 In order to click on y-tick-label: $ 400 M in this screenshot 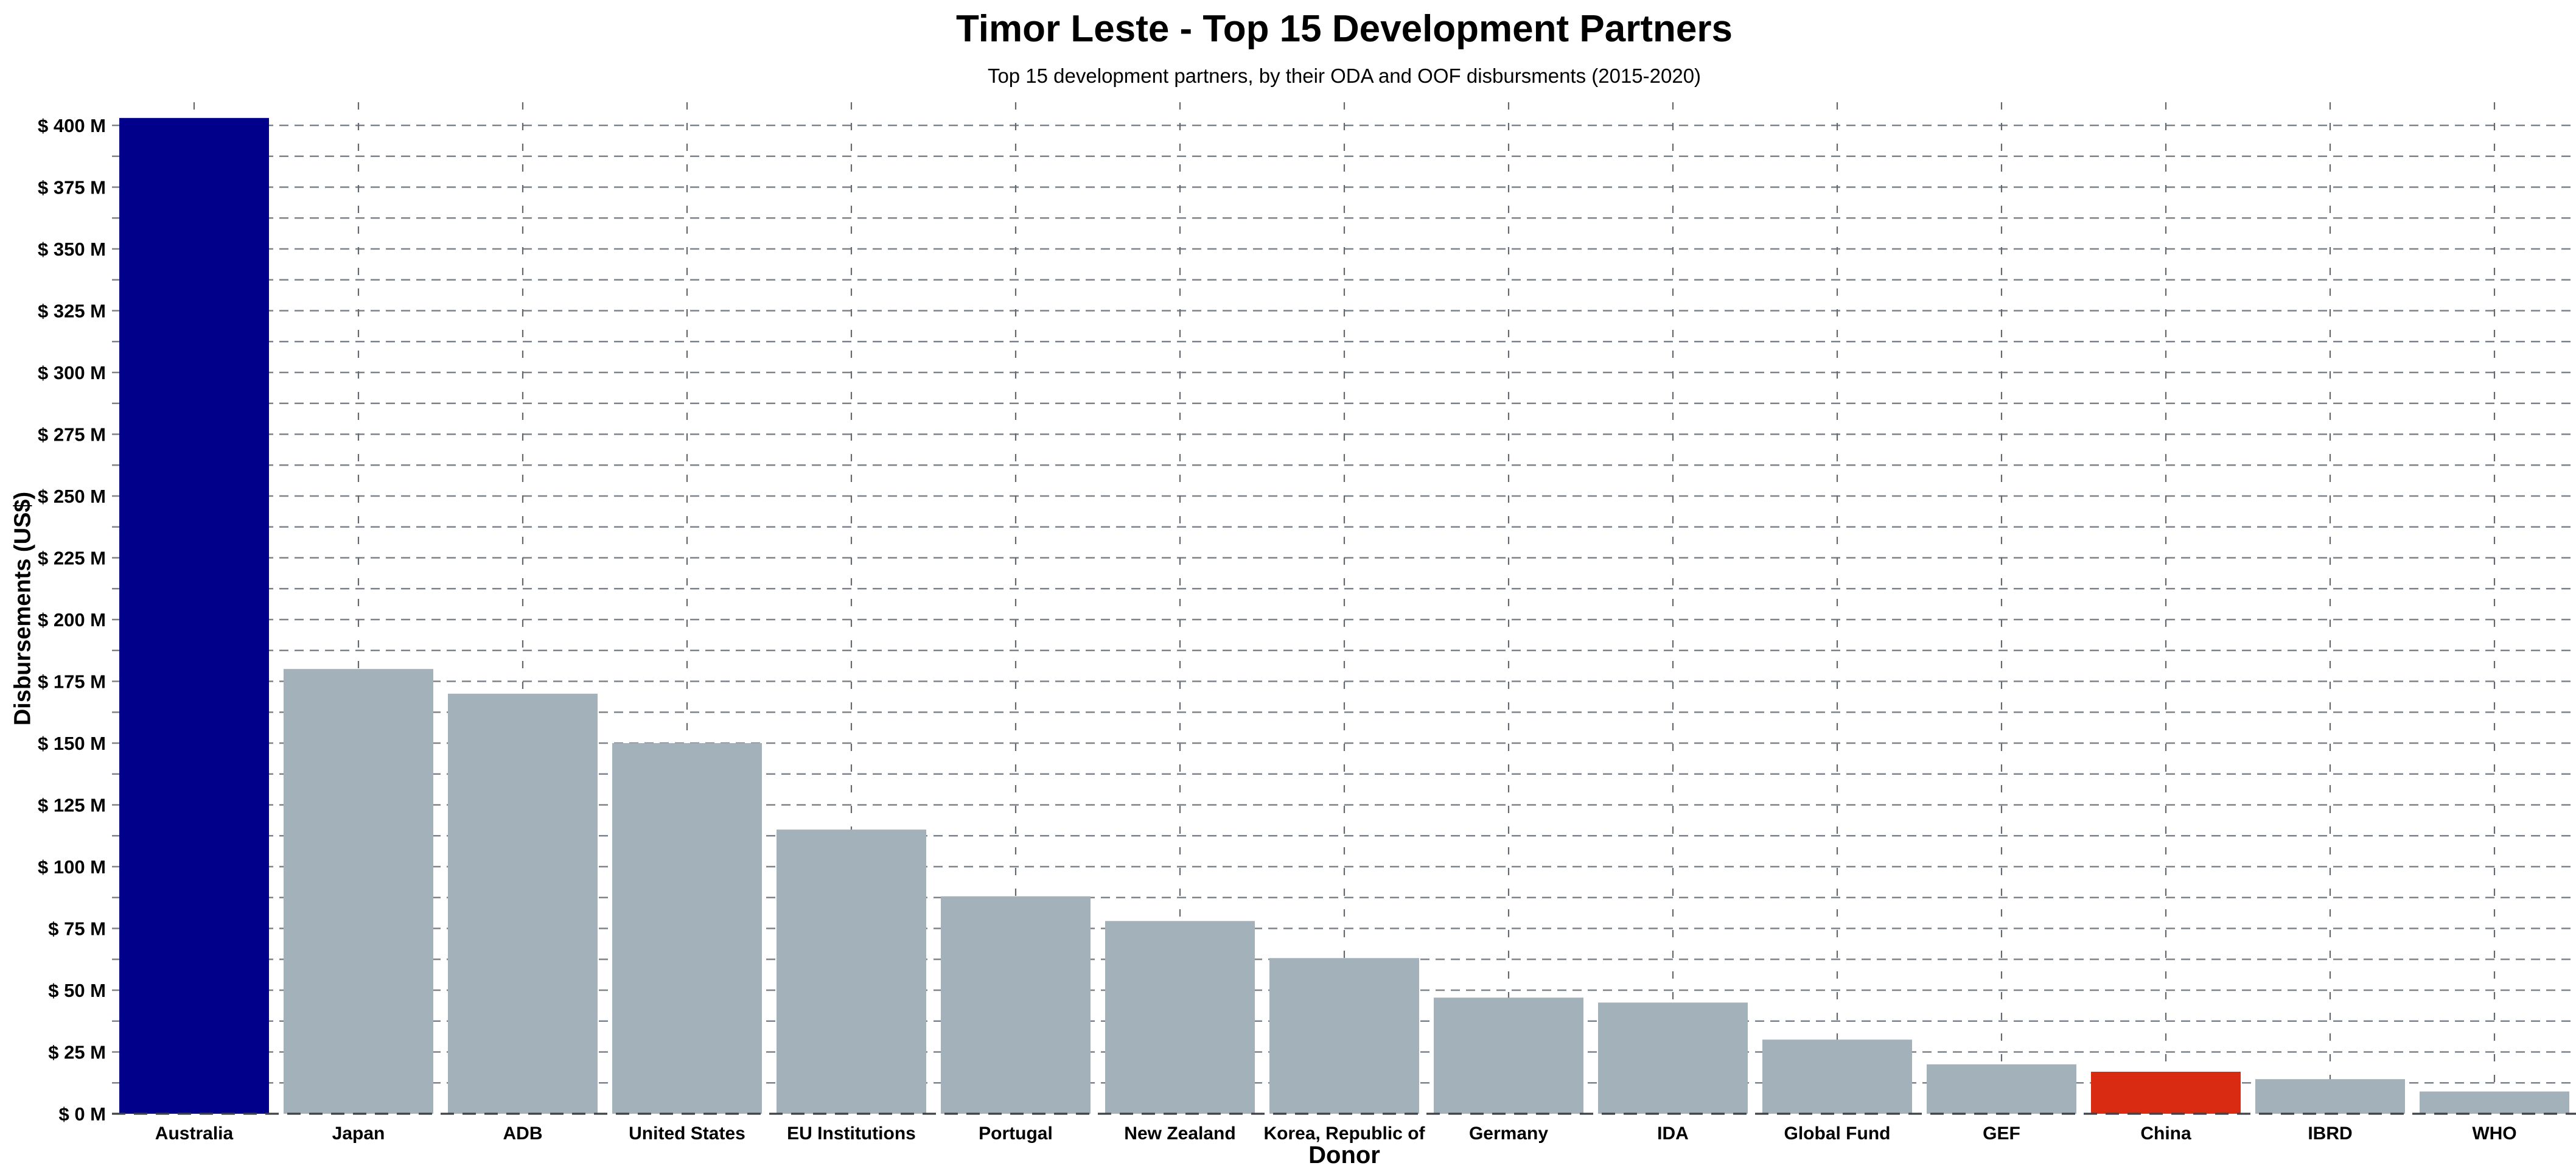, I will do `click(72, 125)`.